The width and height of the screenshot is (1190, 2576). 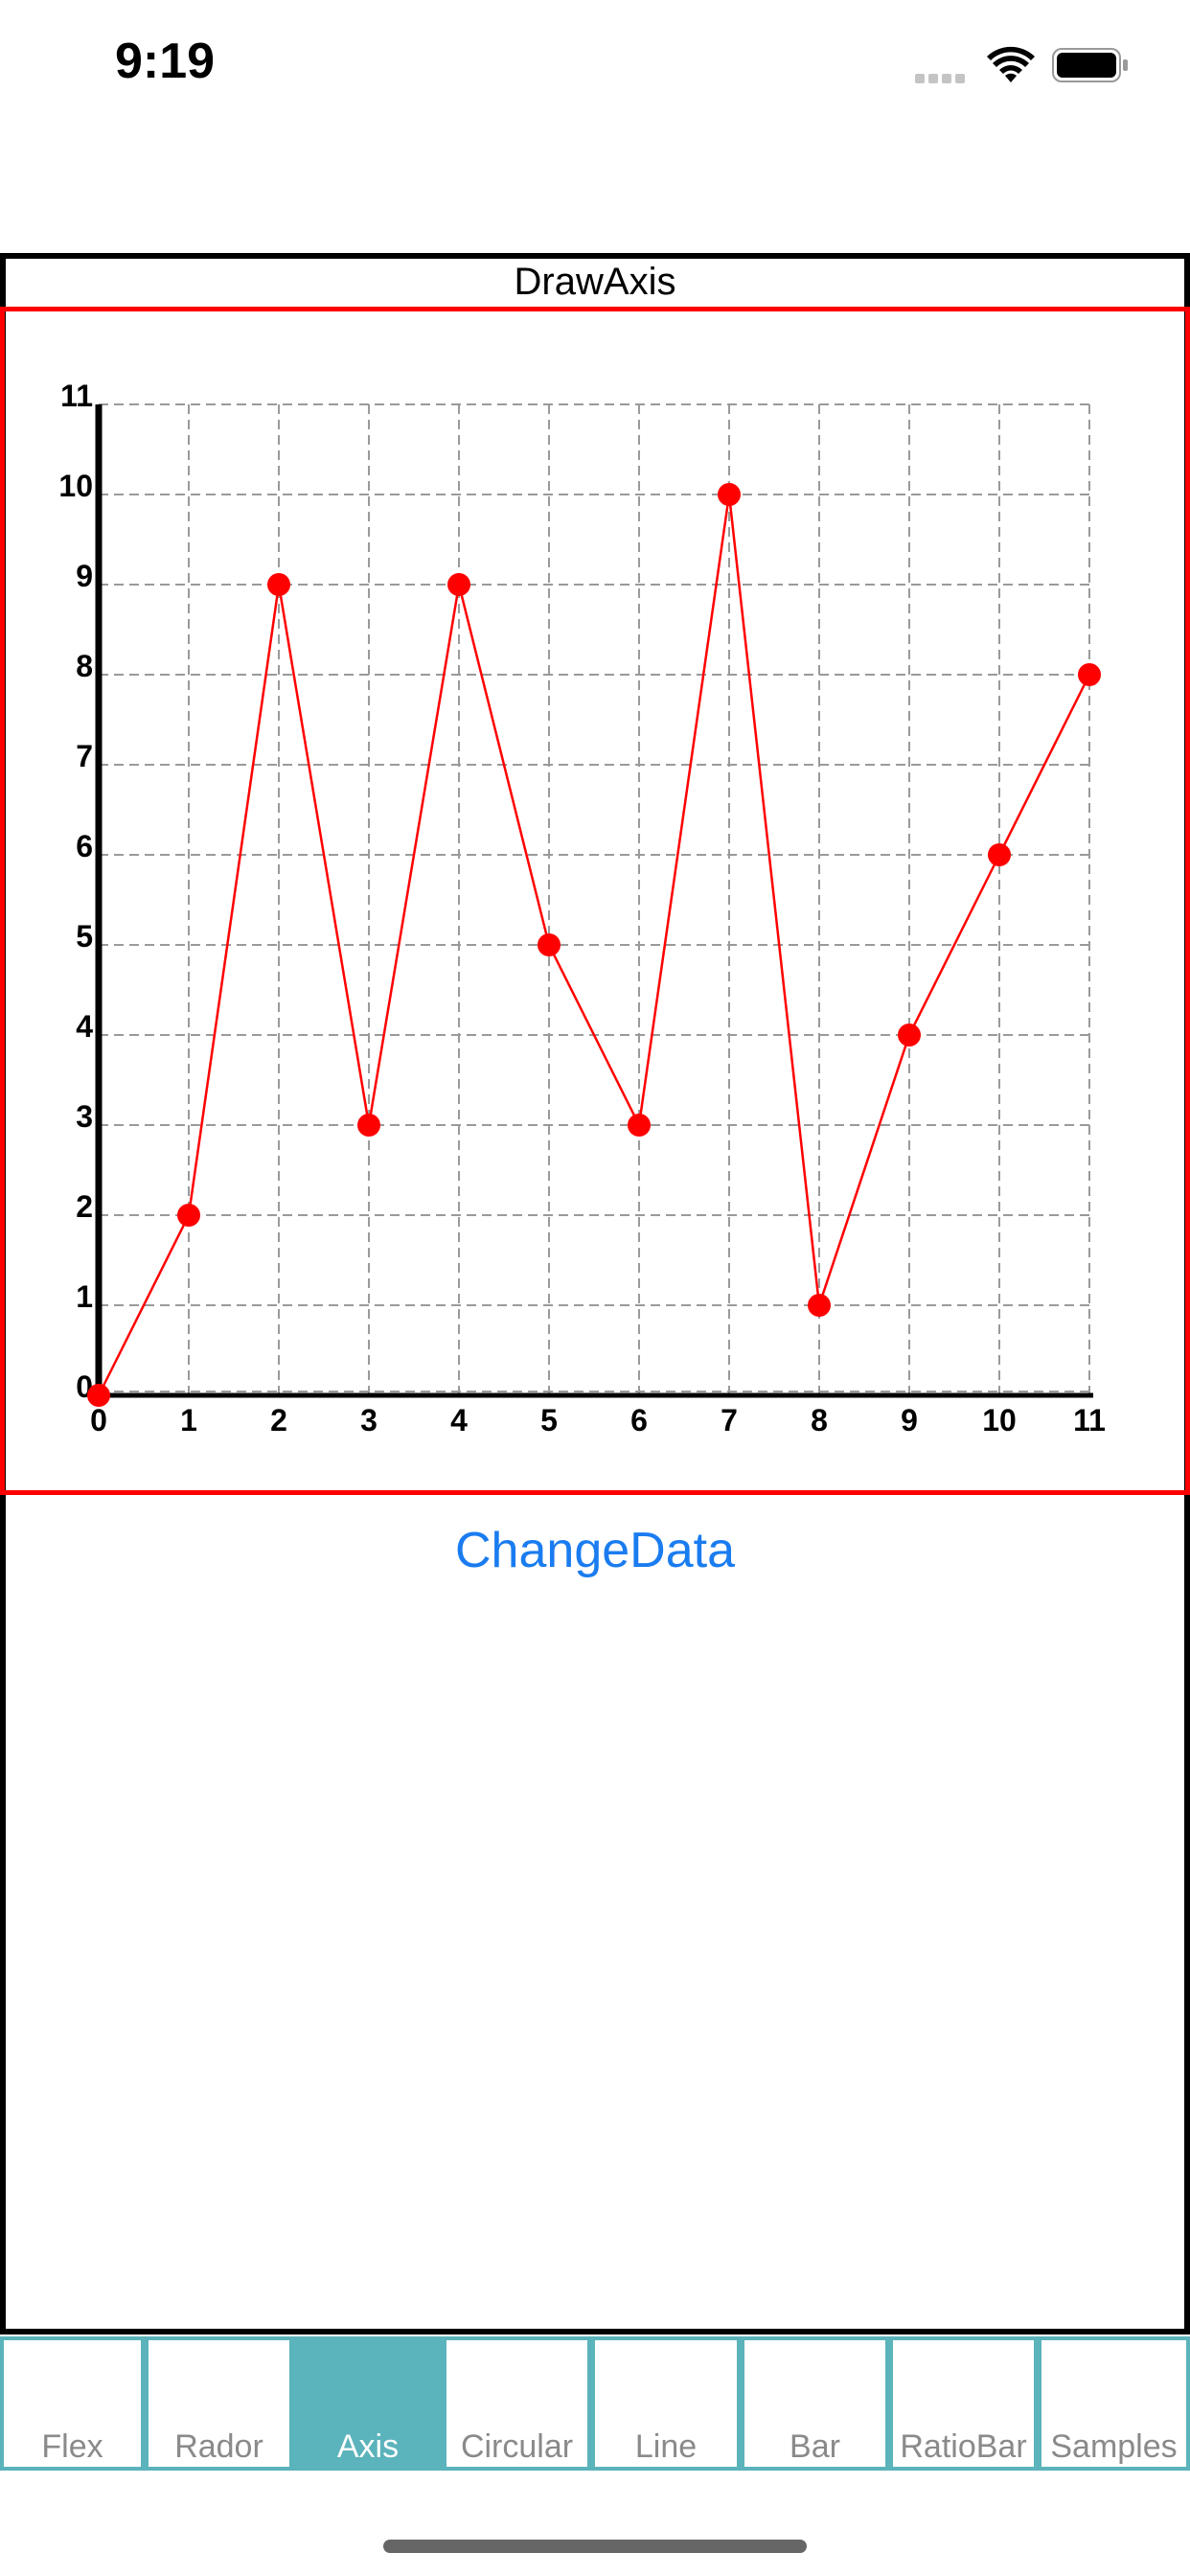 I want to click on tab-ratiobar: RatioBar, so click(x=964, y=2403).